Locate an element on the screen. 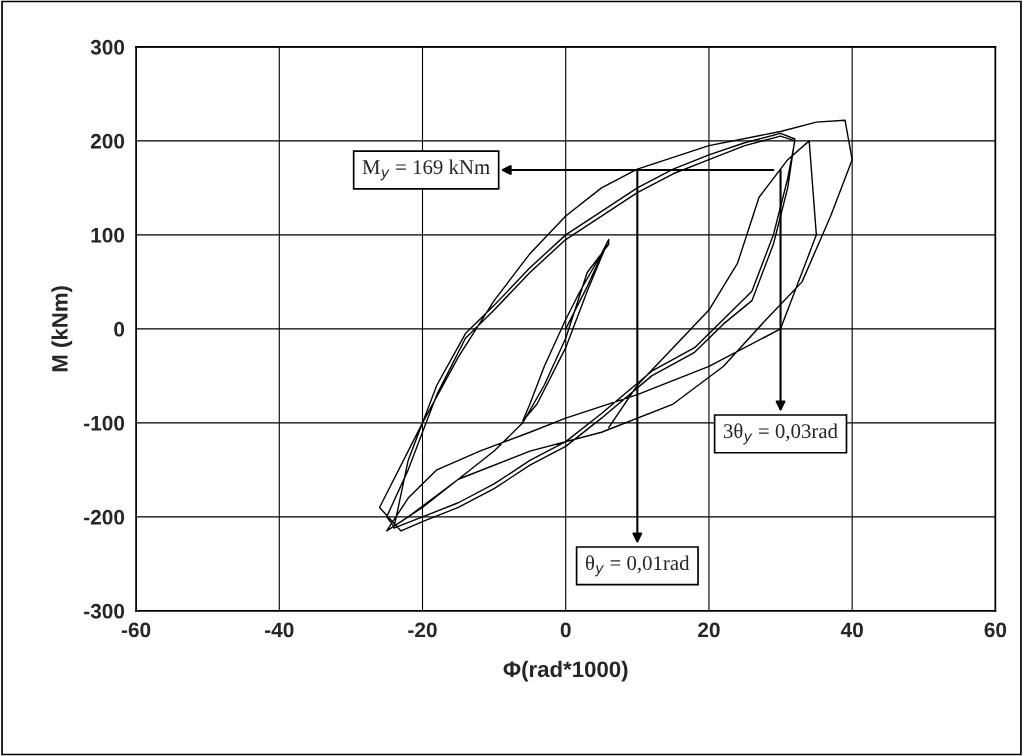  y-tick-label: -100 is located at coordinates (104, 423).